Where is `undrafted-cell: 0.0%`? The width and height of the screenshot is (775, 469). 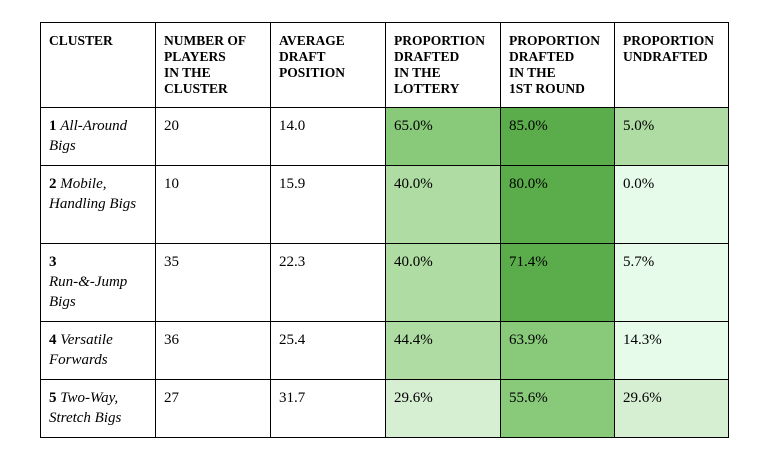
undrafted-cell: 0.0% is located at coordinates (671, 204).